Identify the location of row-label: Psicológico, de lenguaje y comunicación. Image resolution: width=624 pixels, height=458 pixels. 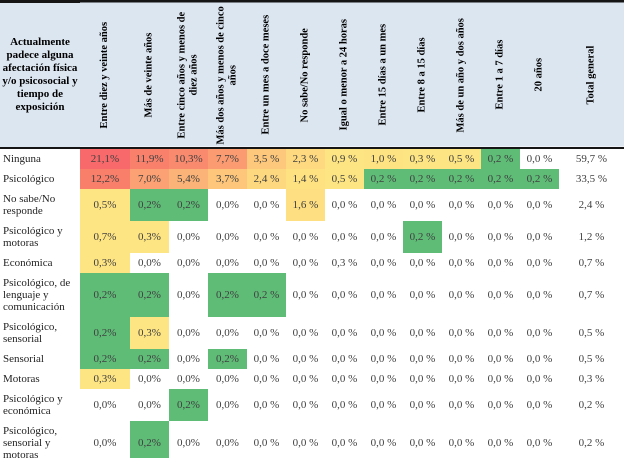
(40, 295).